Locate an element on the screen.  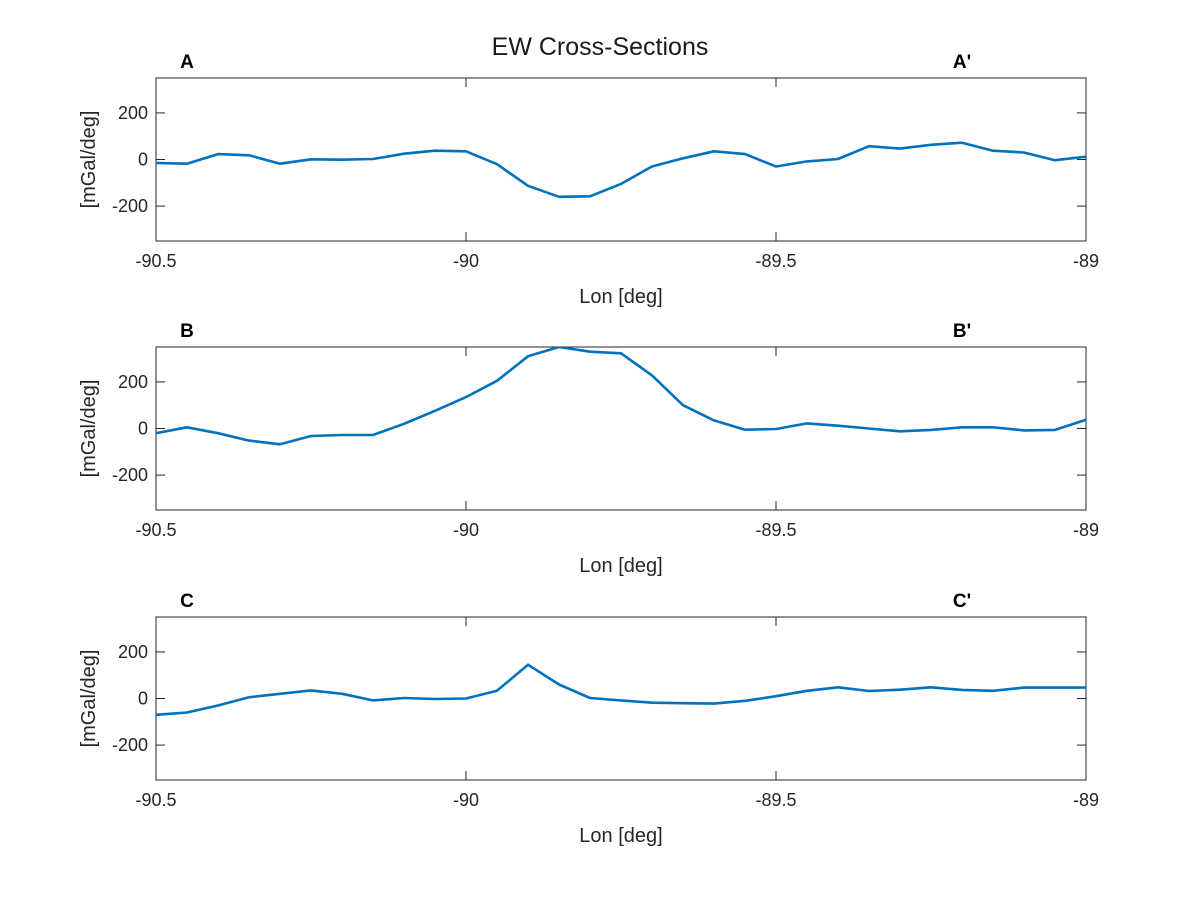
section-start-label-a: A is located at coordinates (187, 62).